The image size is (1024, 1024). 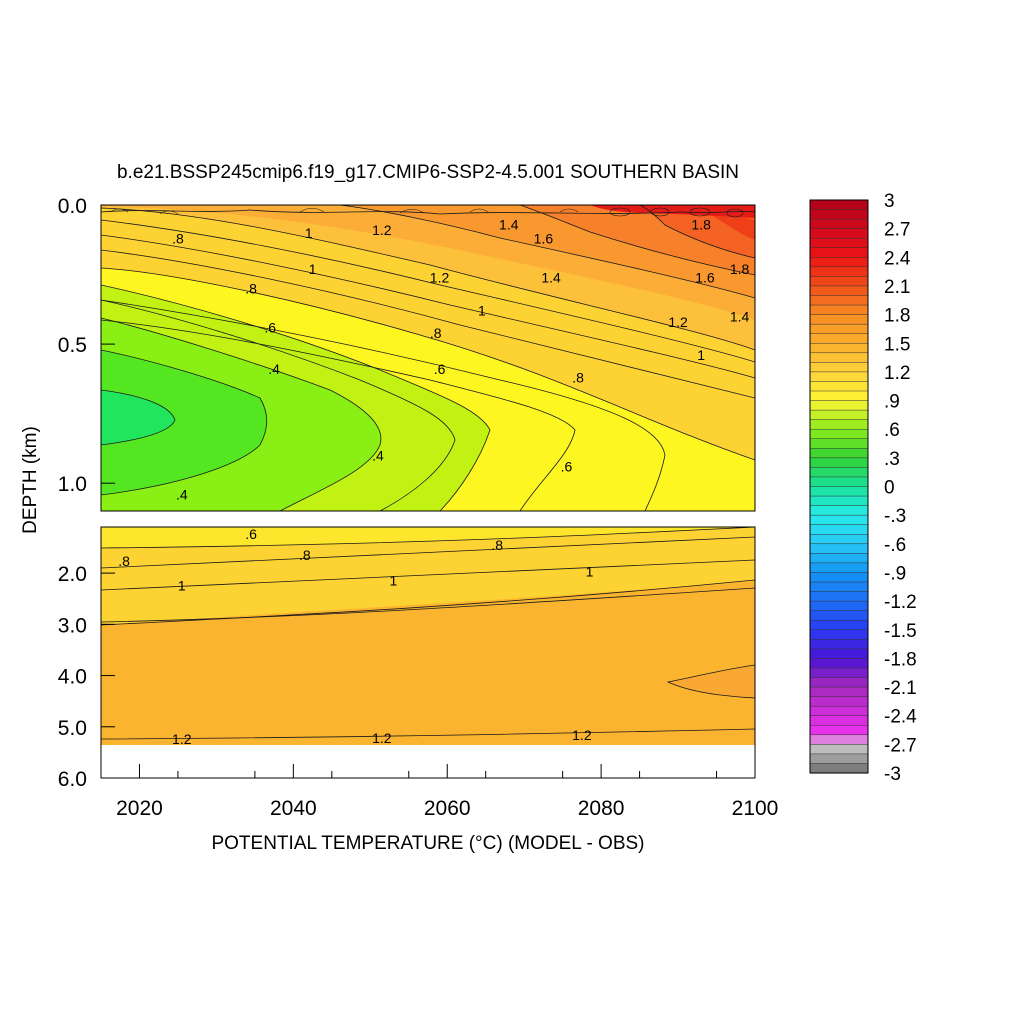 I want to click on lower-band-missing, so click(x=428, y=761).